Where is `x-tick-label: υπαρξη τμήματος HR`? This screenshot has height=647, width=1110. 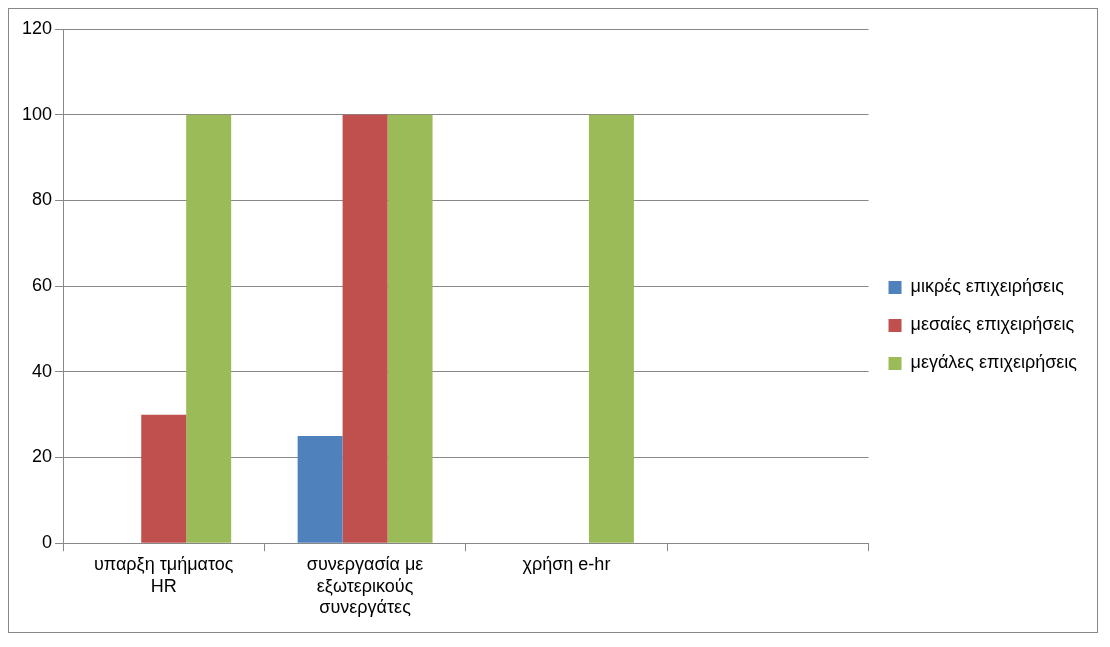
x-tick-label: υπαρξη τμήματος HR is located at coordinates (163, 574).